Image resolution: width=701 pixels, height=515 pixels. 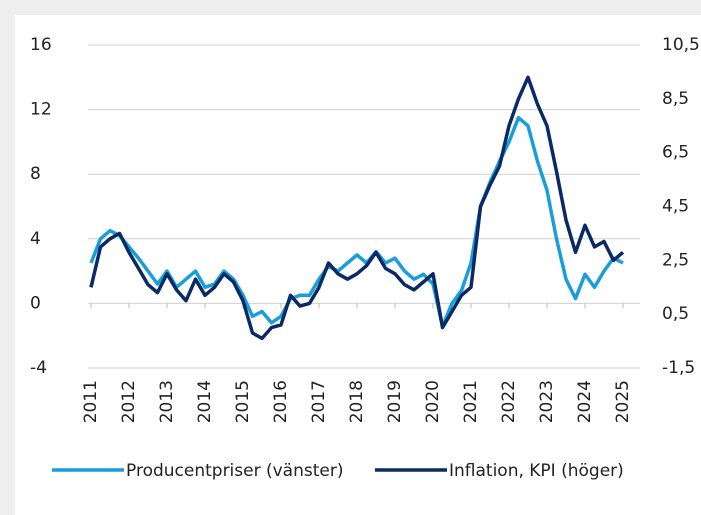 What do you see at coordinates (681, 45) in the screenshot?
I see `y2-tick-label: 10,5` at bounding box center [681, 45].